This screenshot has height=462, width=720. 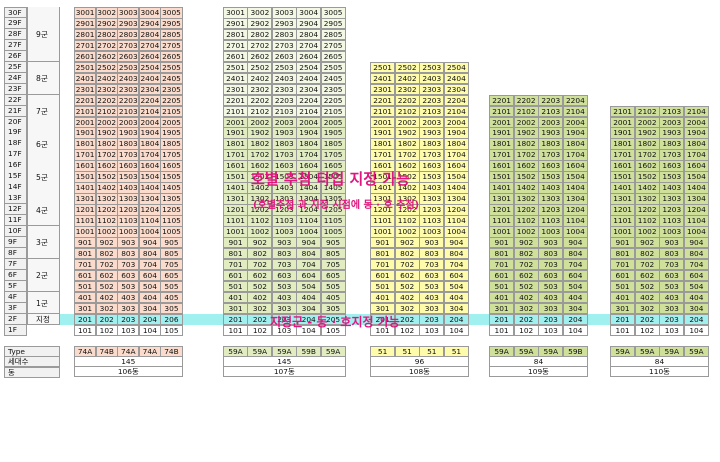 I want to click on unit-cell: 2401, so click(x=383, y=78).